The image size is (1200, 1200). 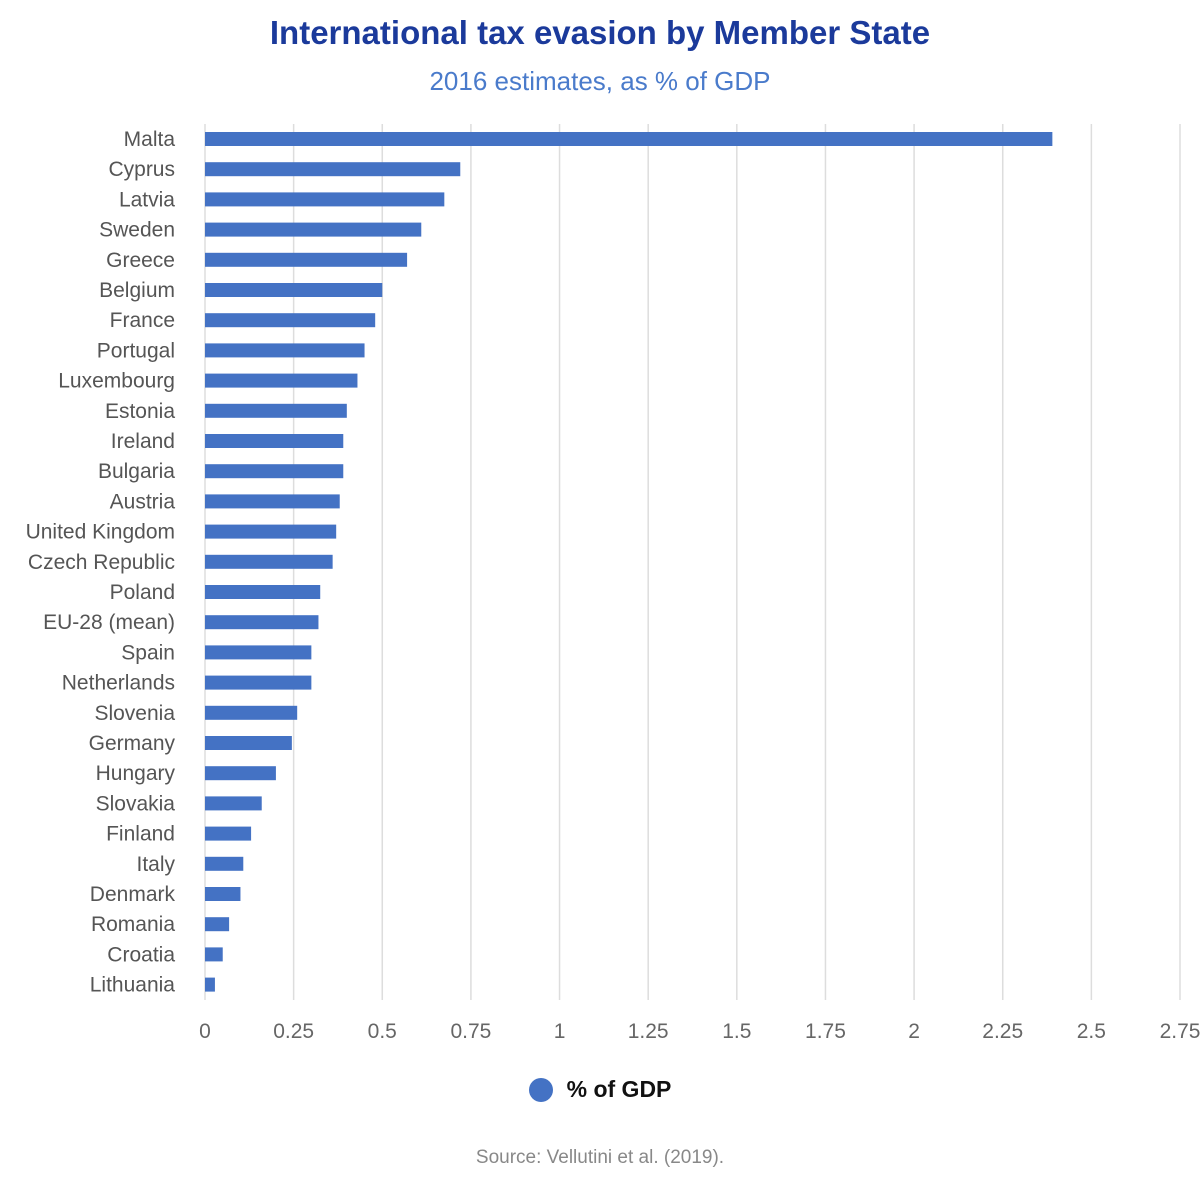 What do you see at coordinates (148, 652) in the screenshot?
I see `category-label: Spain` at bounding box center [148, 652].